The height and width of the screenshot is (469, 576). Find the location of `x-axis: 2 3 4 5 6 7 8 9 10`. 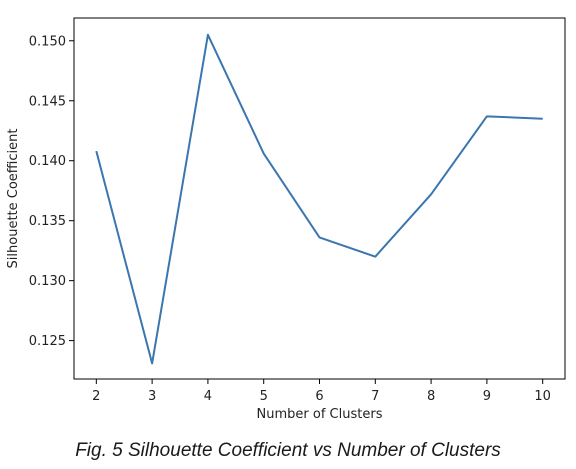

x-axis: 2 3 4 5 6 7 8 9 10 is located at coordinates (321, 391).